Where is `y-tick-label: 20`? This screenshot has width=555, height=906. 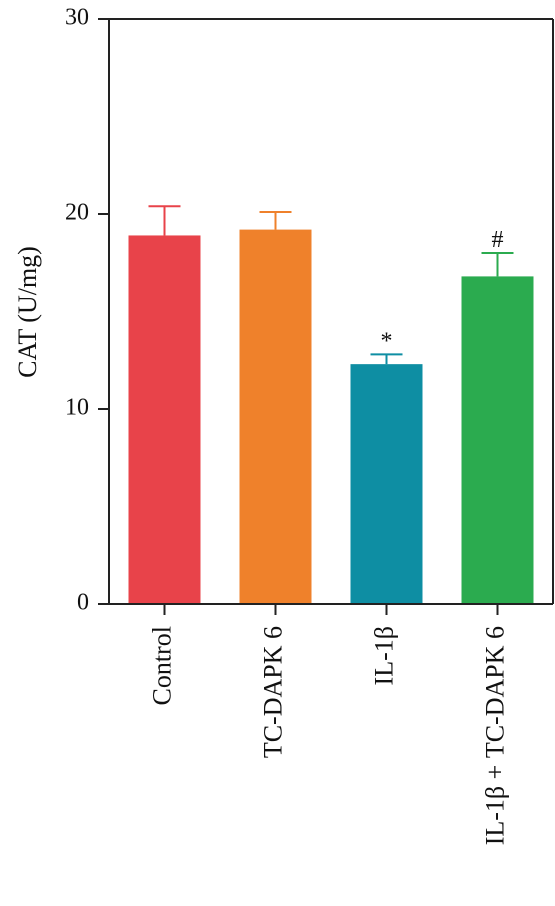 y-tick-label: 20 is located at coordinates (77, 213).